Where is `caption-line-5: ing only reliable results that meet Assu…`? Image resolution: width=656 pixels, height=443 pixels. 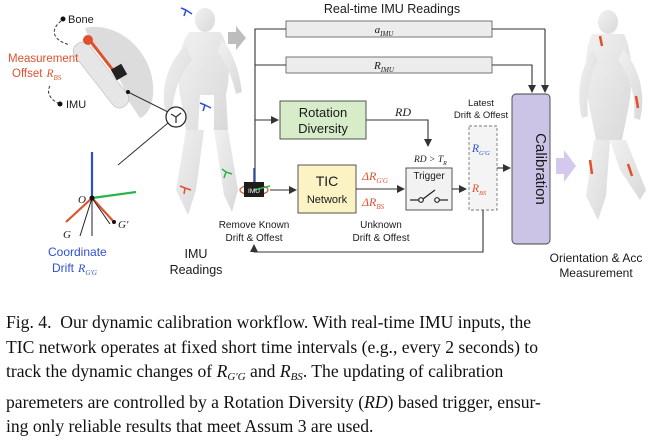
caption-line-5: ing only reliable results that meet Assu… is located at coordinates (190, 426).